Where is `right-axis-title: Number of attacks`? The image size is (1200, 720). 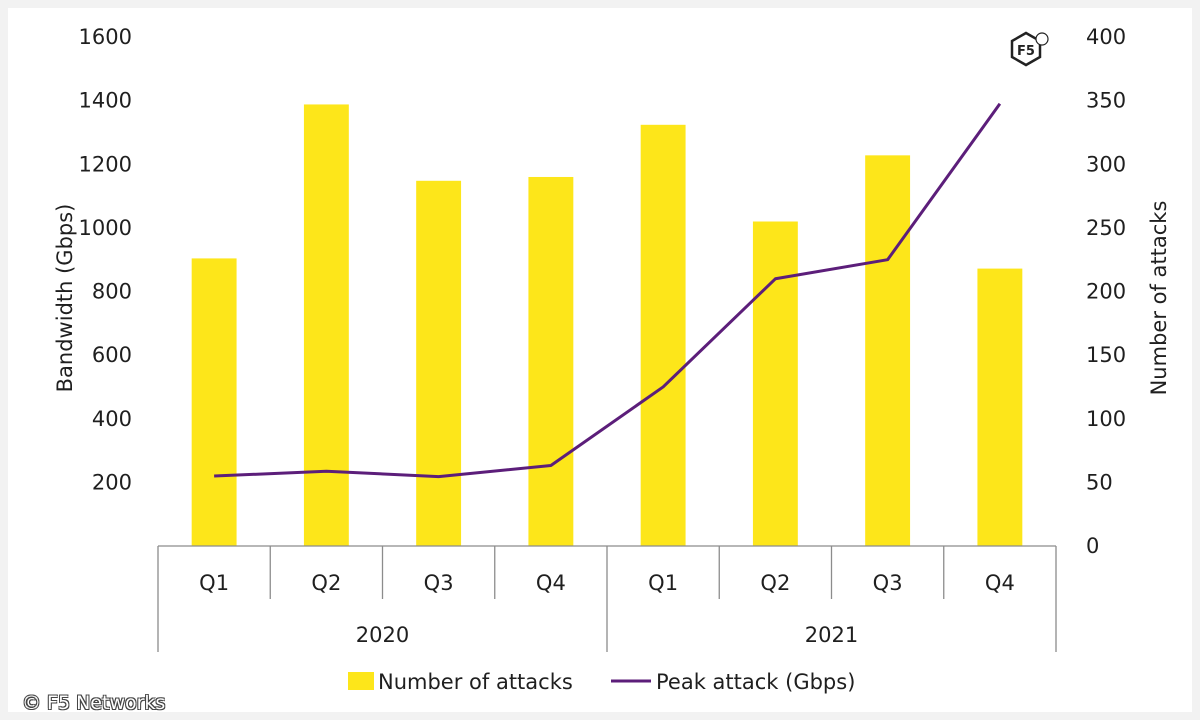
right-axis-title: Number of attacks is located at coordinates (1159, 298).